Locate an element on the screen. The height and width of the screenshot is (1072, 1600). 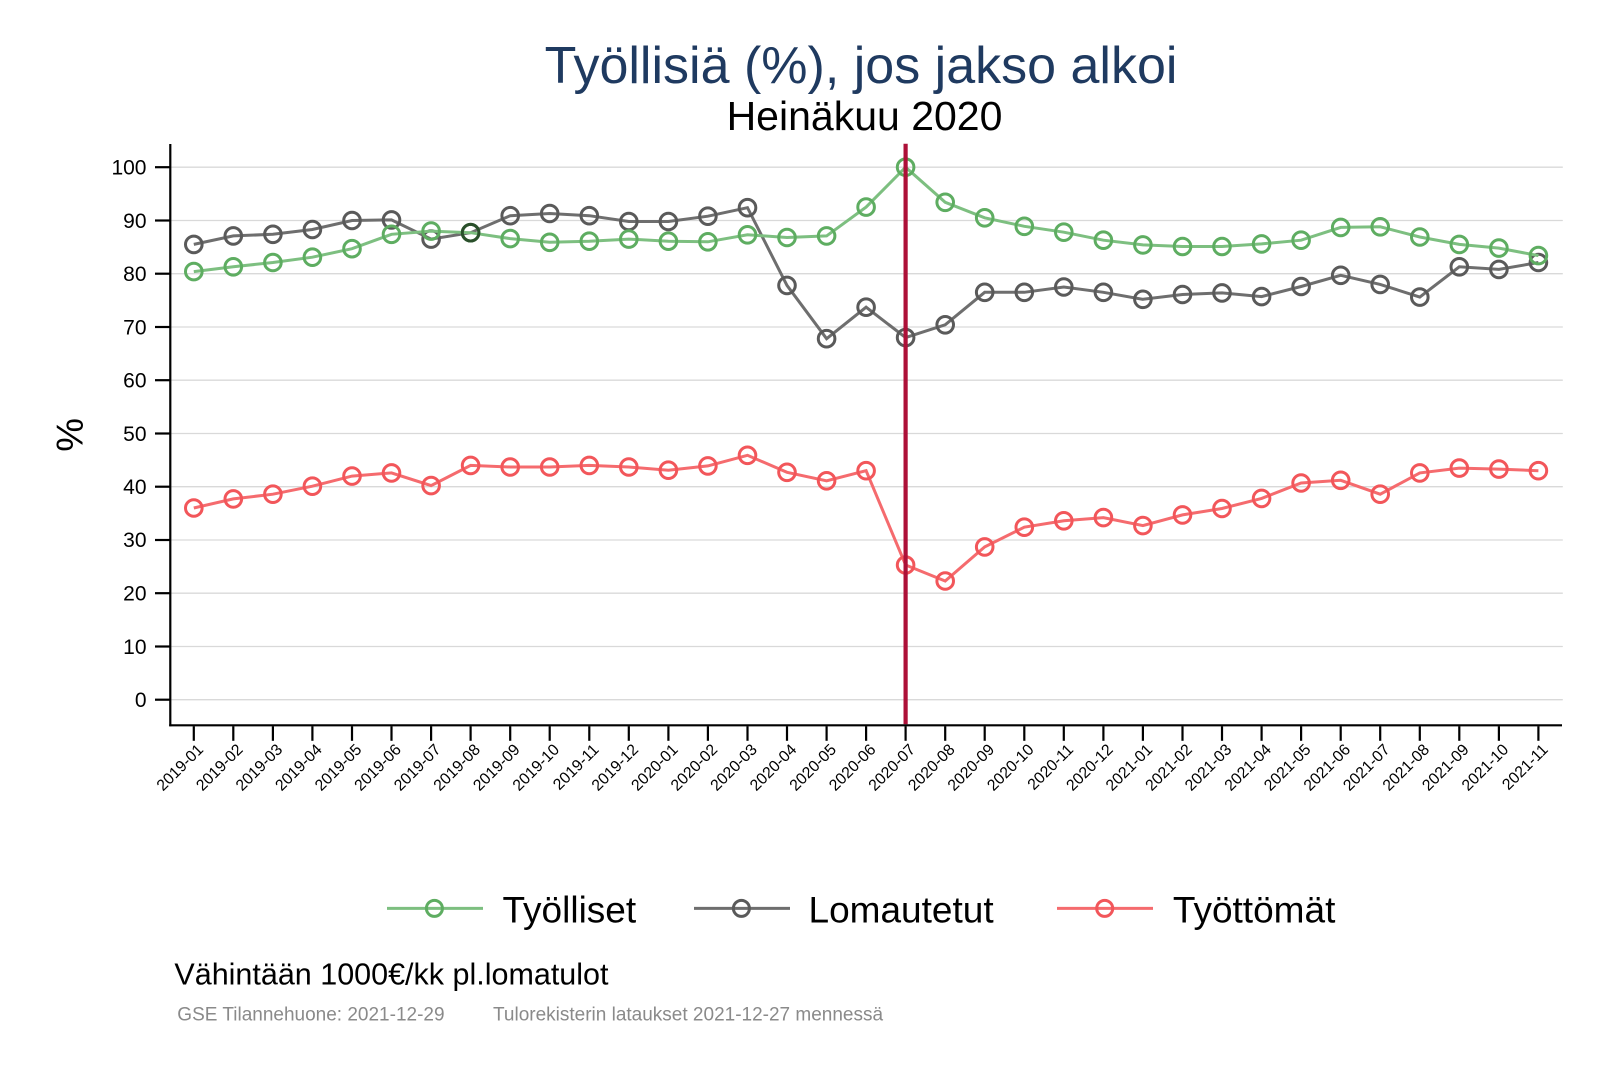
svg-text: 10 is located at coordinates (134, 647).